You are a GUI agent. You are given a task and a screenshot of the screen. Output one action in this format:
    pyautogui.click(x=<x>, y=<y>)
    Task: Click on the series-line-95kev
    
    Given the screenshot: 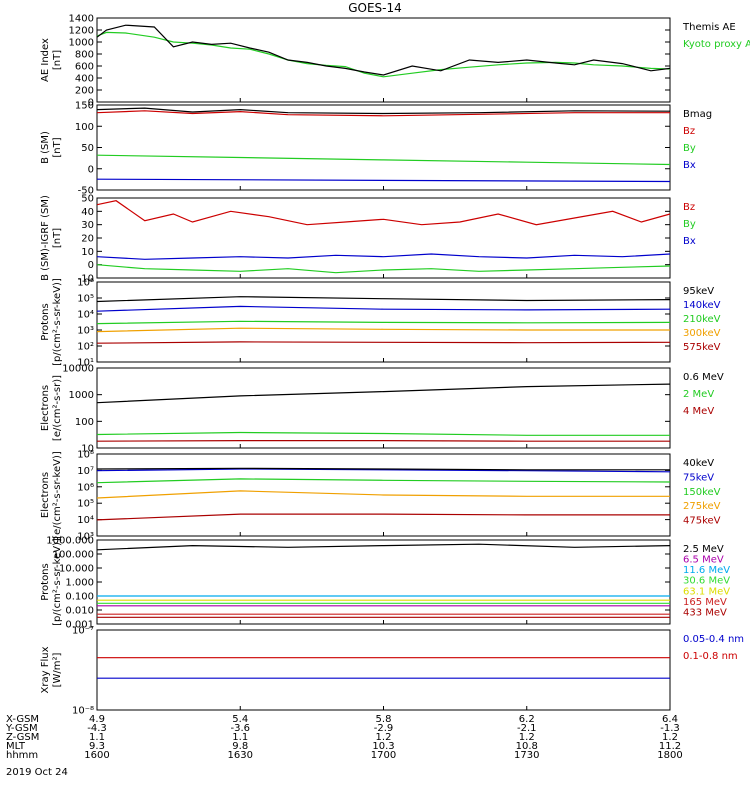 What is the action you would take?
    pyautogui.click(x=383, y=299)
    